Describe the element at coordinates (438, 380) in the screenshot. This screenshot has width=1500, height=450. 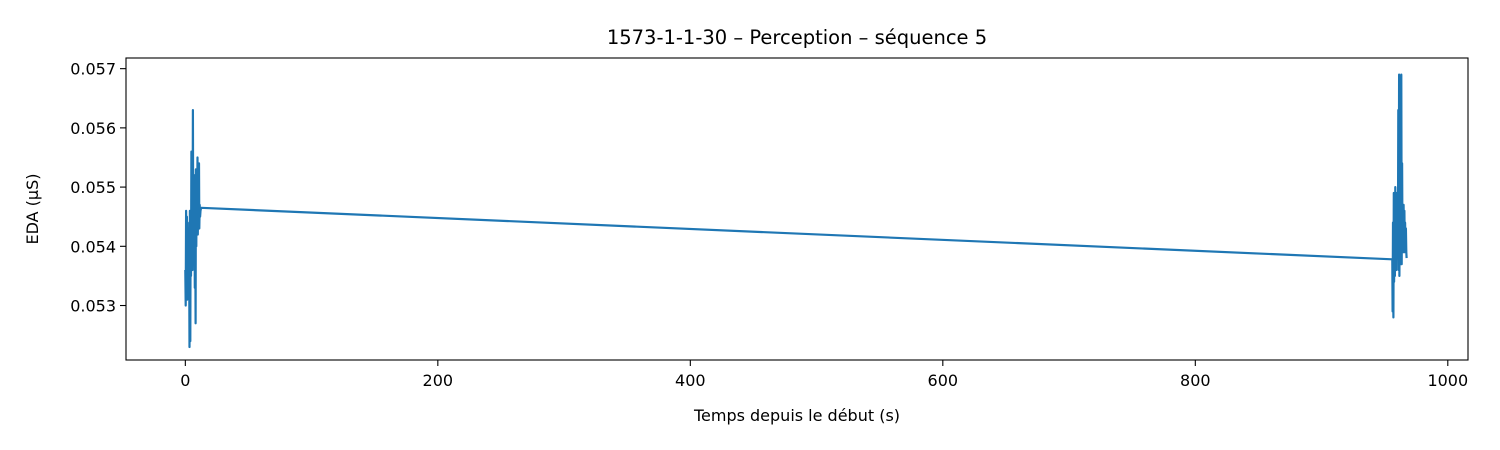
I see `x-tick-label: 200` at that location.